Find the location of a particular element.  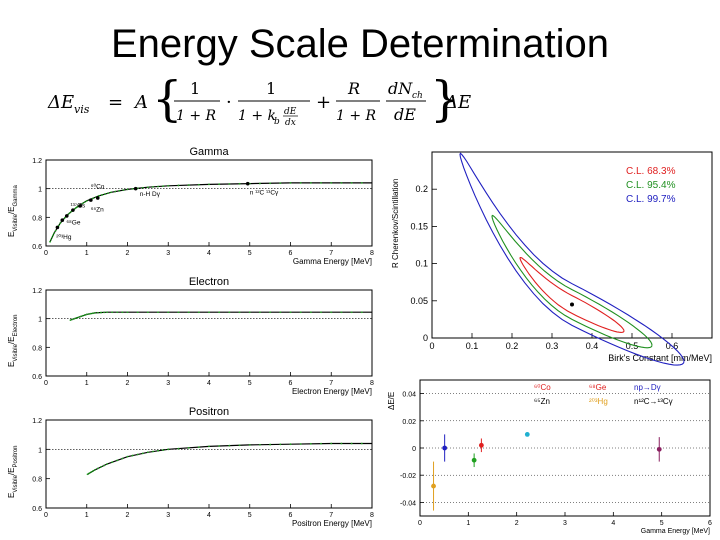

legend-entry: C.L. 99.7% is located at coordinates (651, 199).